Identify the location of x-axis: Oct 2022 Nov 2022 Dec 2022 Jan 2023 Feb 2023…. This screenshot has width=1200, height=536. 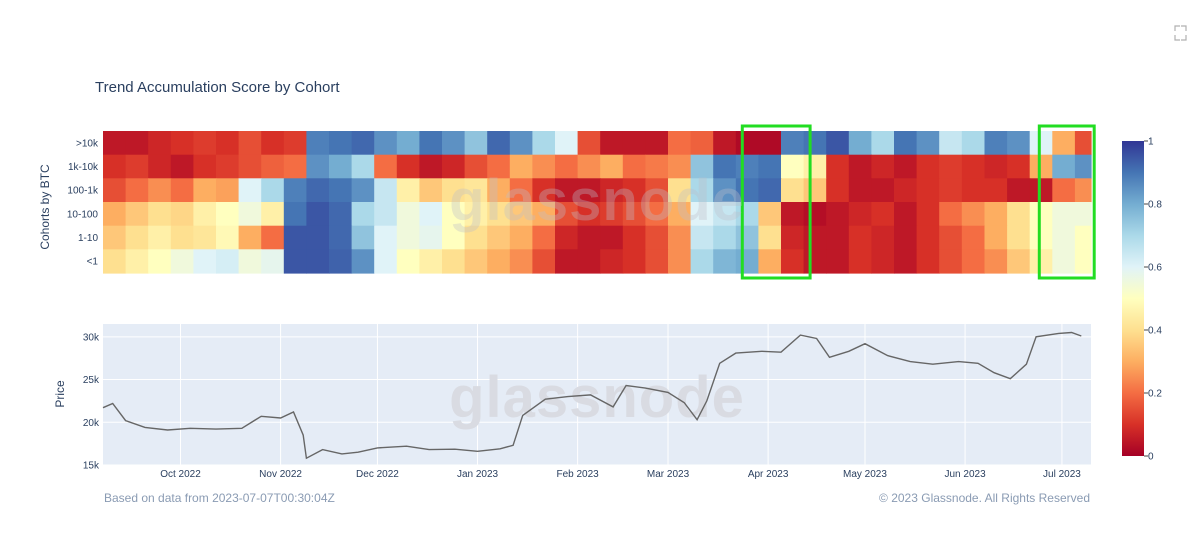
(620, 474).